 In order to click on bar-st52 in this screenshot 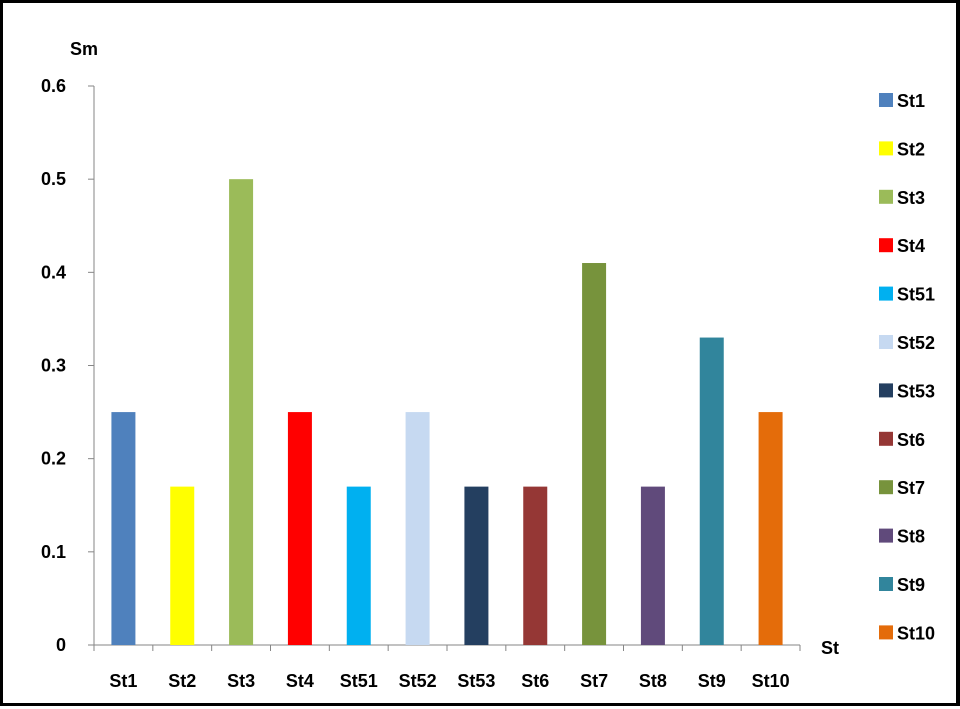, I will do `click(417, 528)`.